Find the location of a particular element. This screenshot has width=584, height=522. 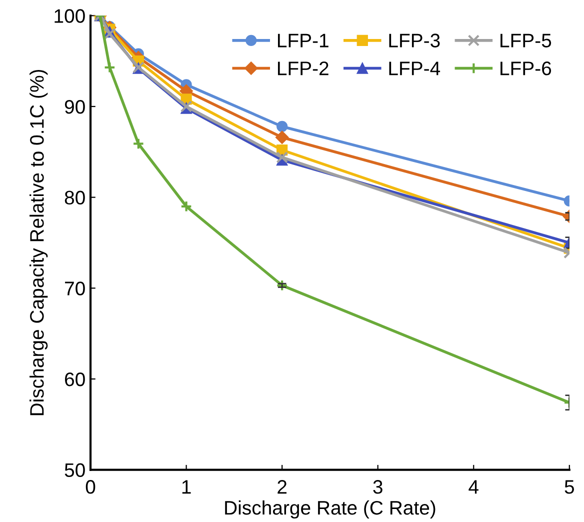

y-tick-label: 60 is located at coordinates (75, 379).